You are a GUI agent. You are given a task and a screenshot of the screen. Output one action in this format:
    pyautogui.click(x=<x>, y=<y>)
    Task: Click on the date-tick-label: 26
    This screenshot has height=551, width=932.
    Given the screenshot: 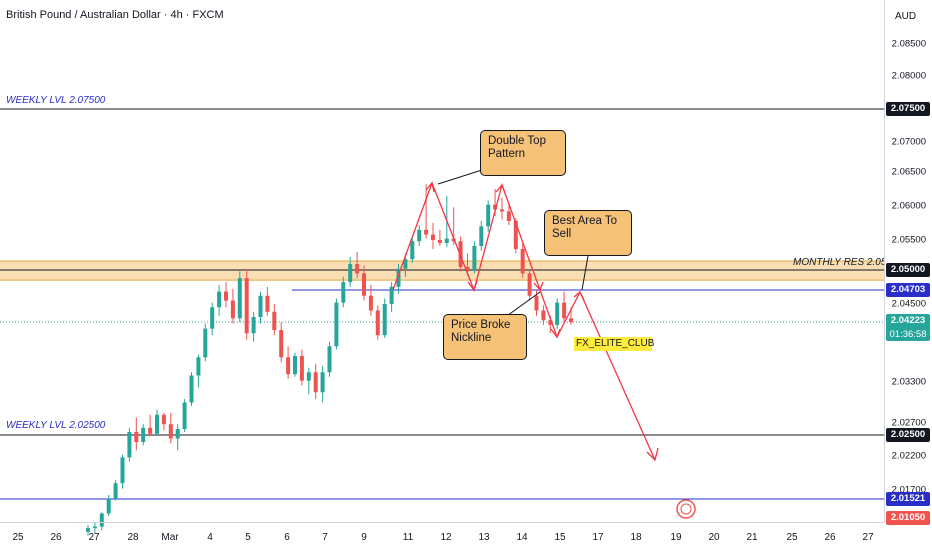 What is the action you would take?
    pyautogui.click(x=56, y=537)
    